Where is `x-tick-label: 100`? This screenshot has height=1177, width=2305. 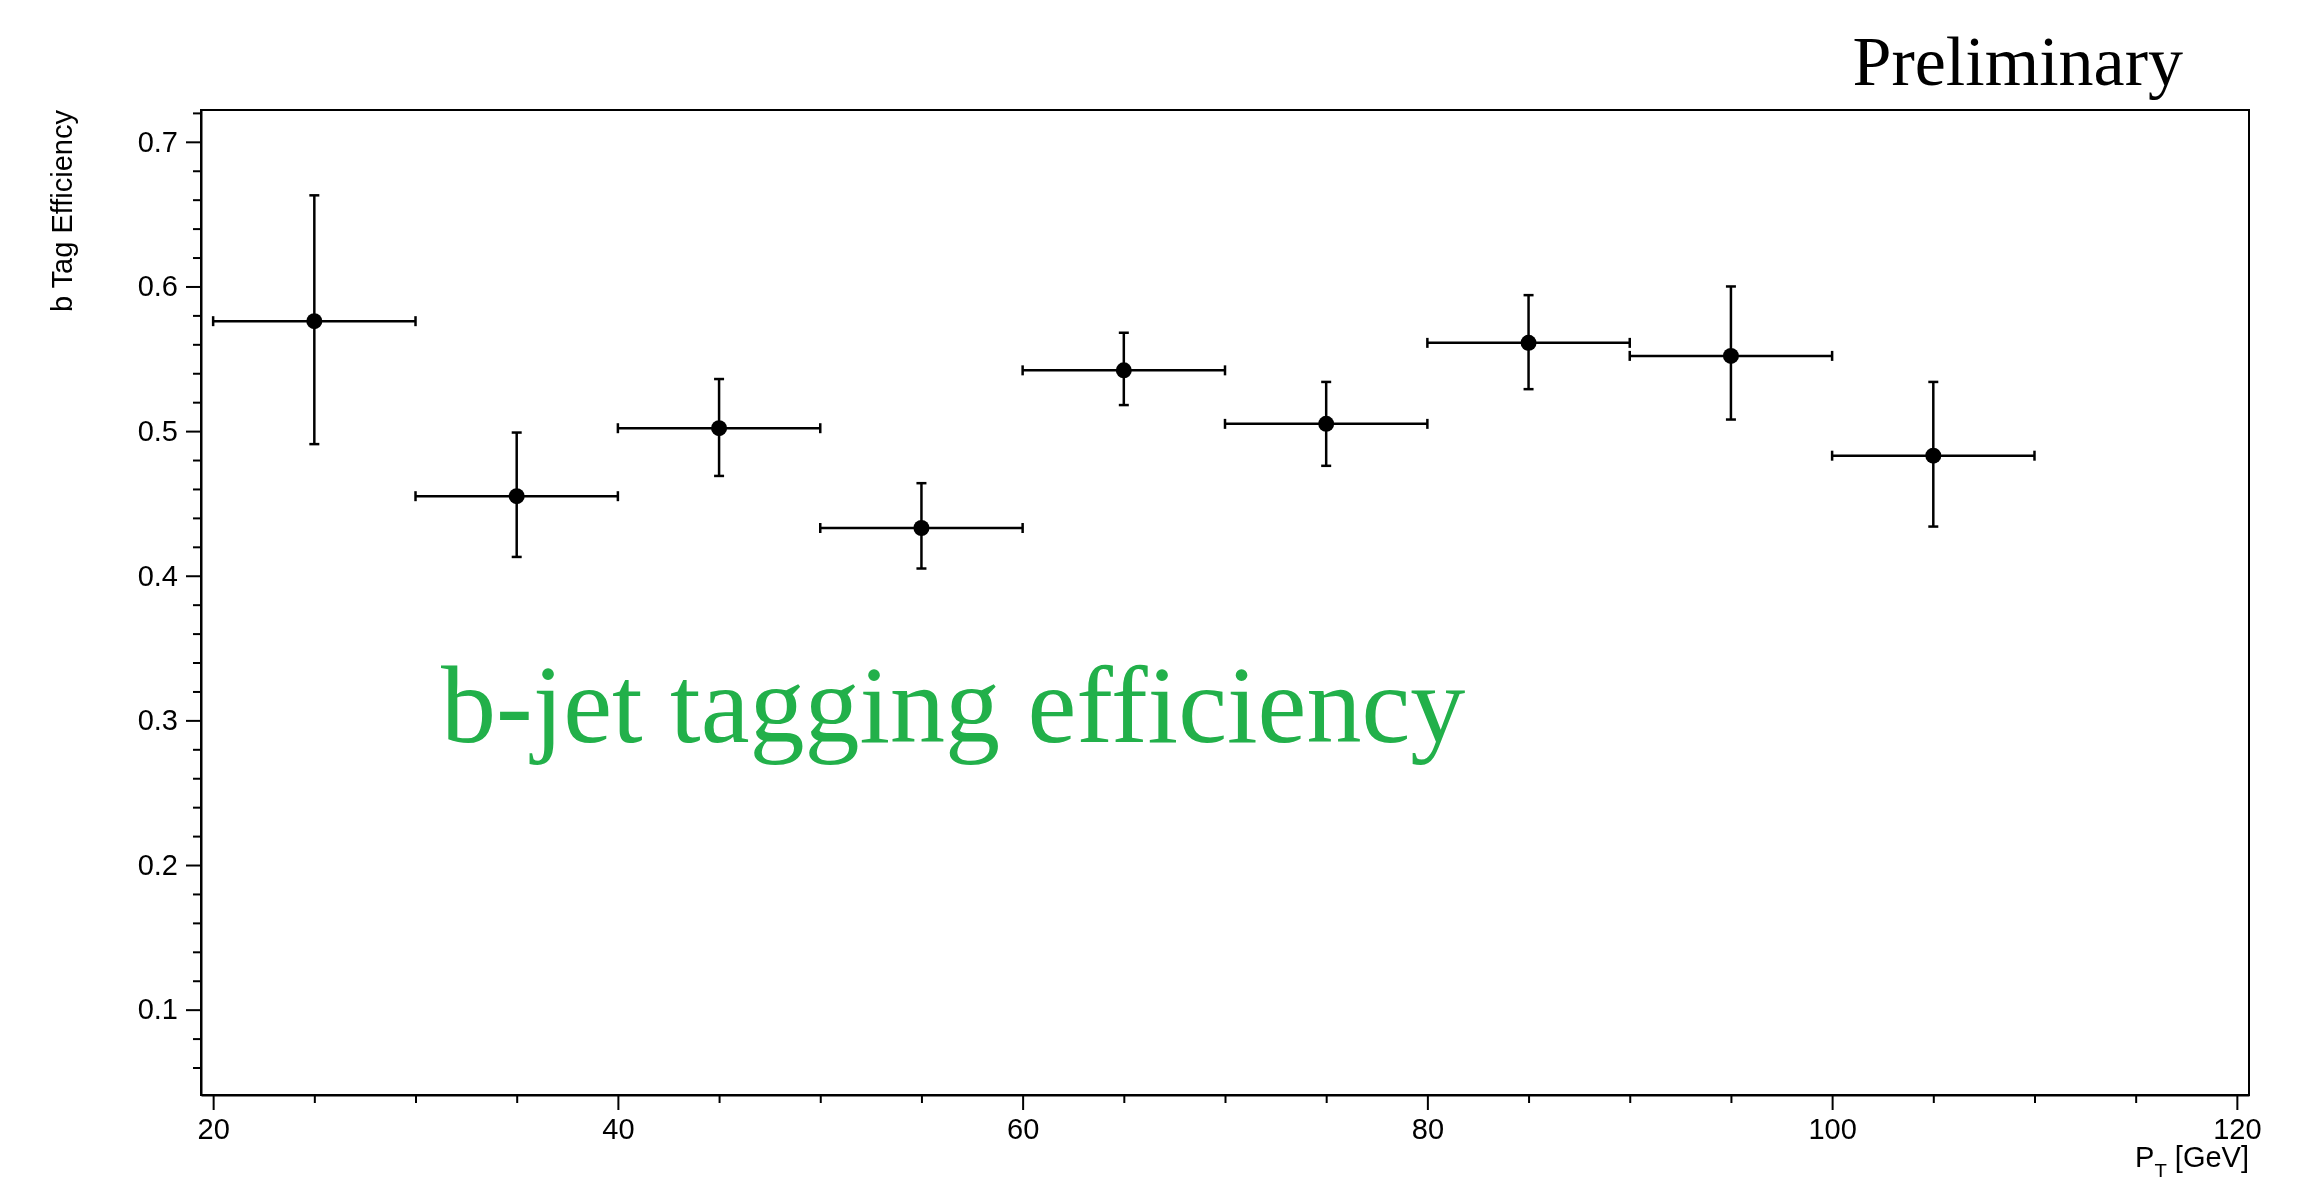
x-tick-label: 100 is located at coordinates (1832, 1128).